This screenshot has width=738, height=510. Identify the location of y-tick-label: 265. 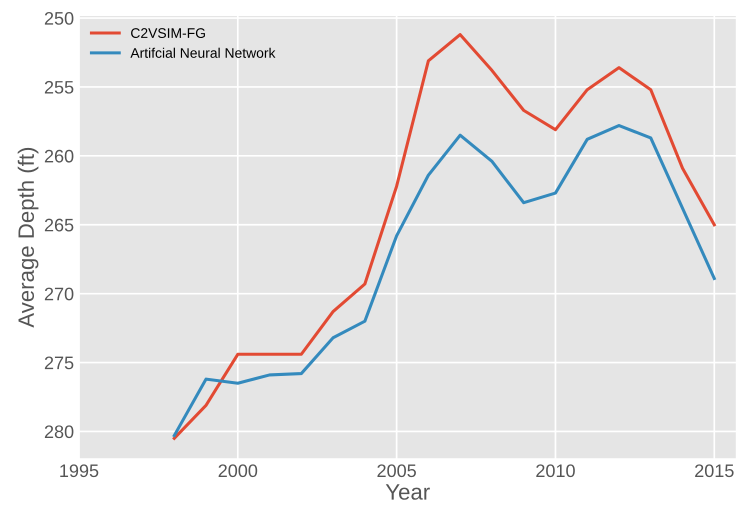
(59, 225).